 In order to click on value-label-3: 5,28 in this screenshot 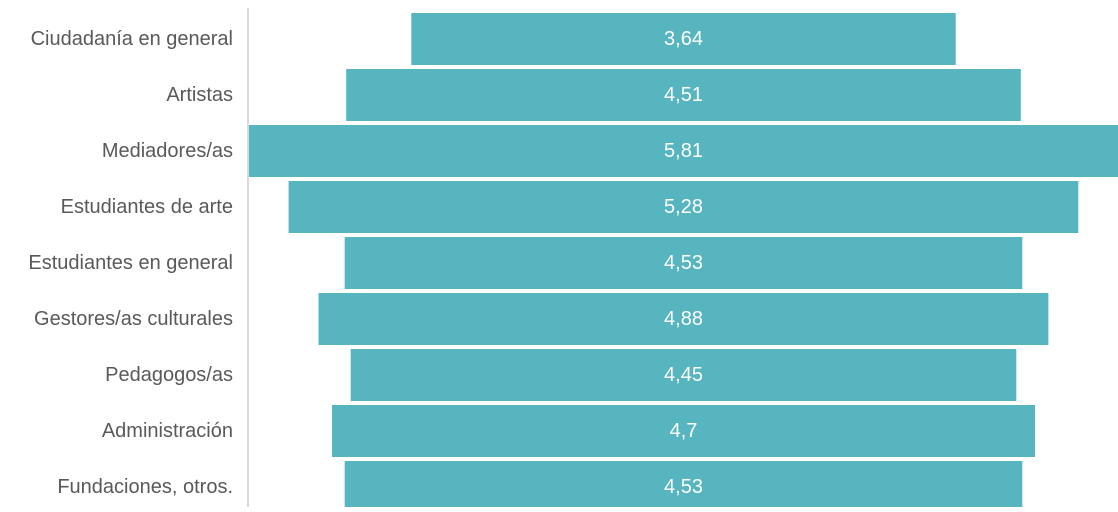, I will do `click(683, 207)`.